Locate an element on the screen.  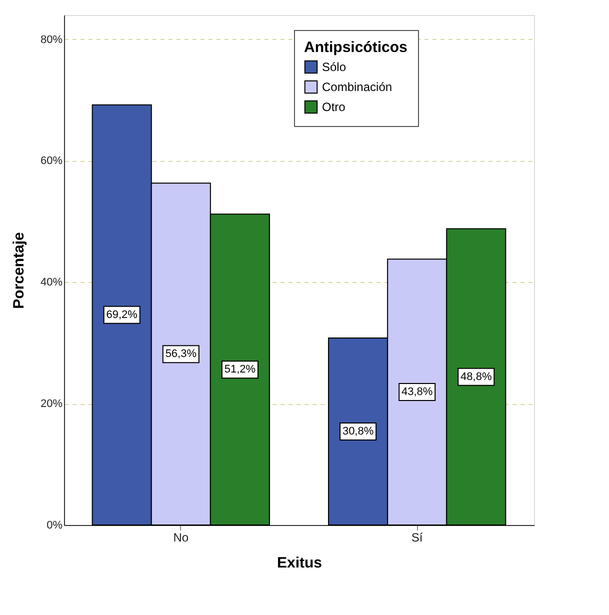
data-label: 30,8% is located at coordinates (358, 432).